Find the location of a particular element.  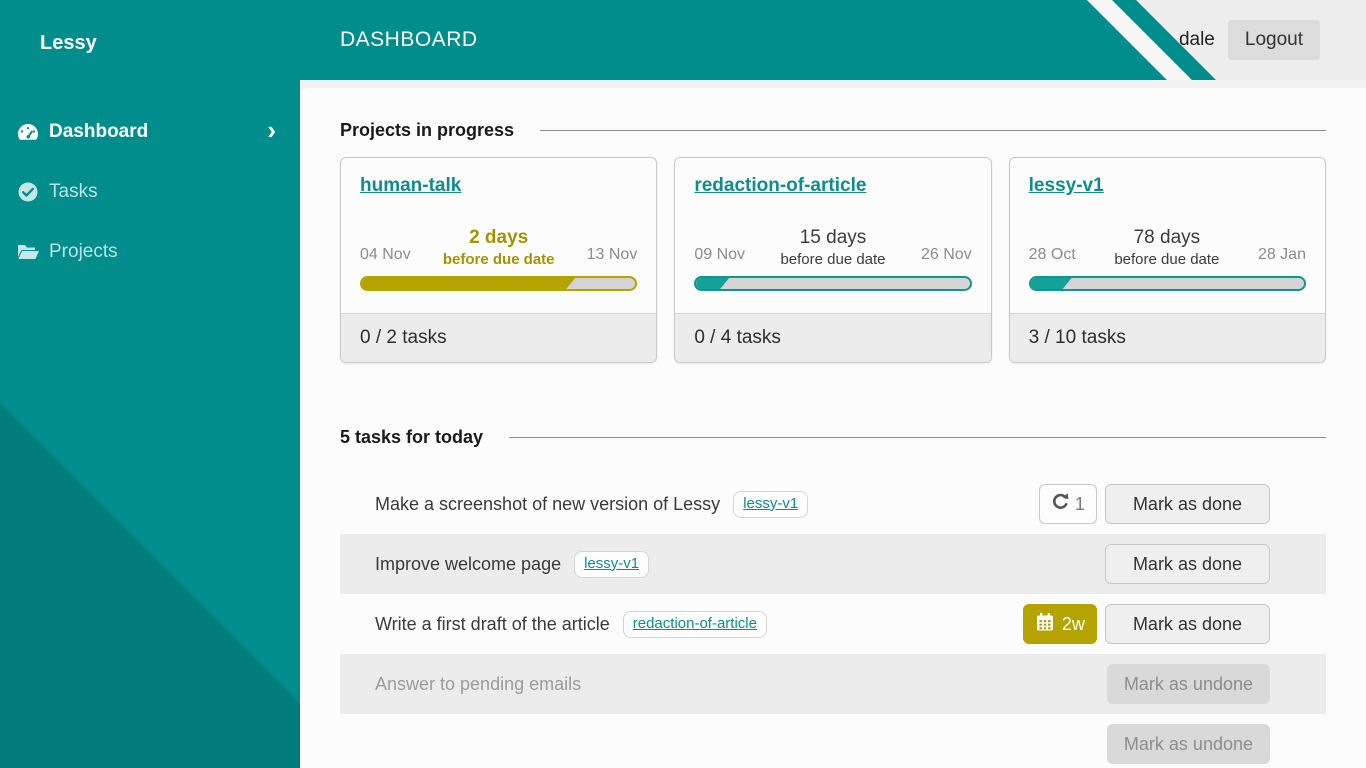

projects-section-header: Projects in progress is located at coordinates (833, 114).